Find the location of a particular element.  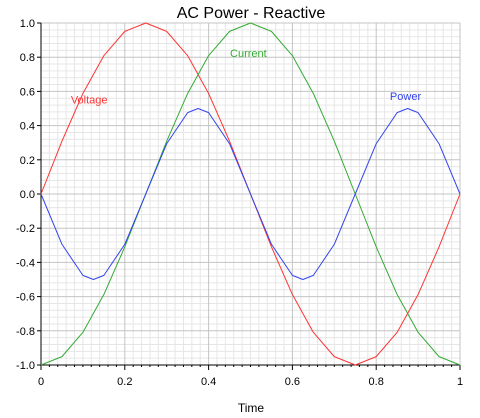

y-tick-label: 0.8 is located at coordinates (27, 58).